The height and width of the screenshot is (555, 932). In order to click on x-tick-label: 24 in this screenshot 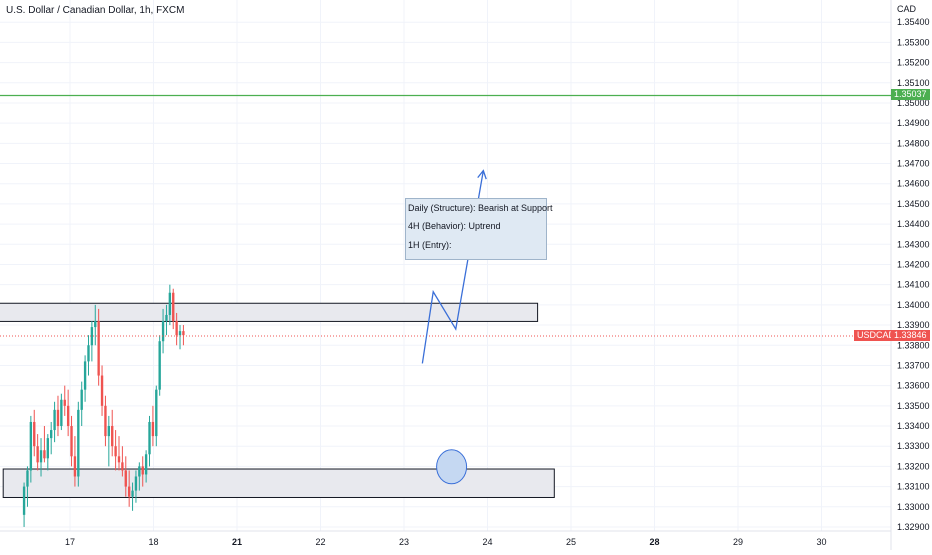, I will do `click(487, 542)`.